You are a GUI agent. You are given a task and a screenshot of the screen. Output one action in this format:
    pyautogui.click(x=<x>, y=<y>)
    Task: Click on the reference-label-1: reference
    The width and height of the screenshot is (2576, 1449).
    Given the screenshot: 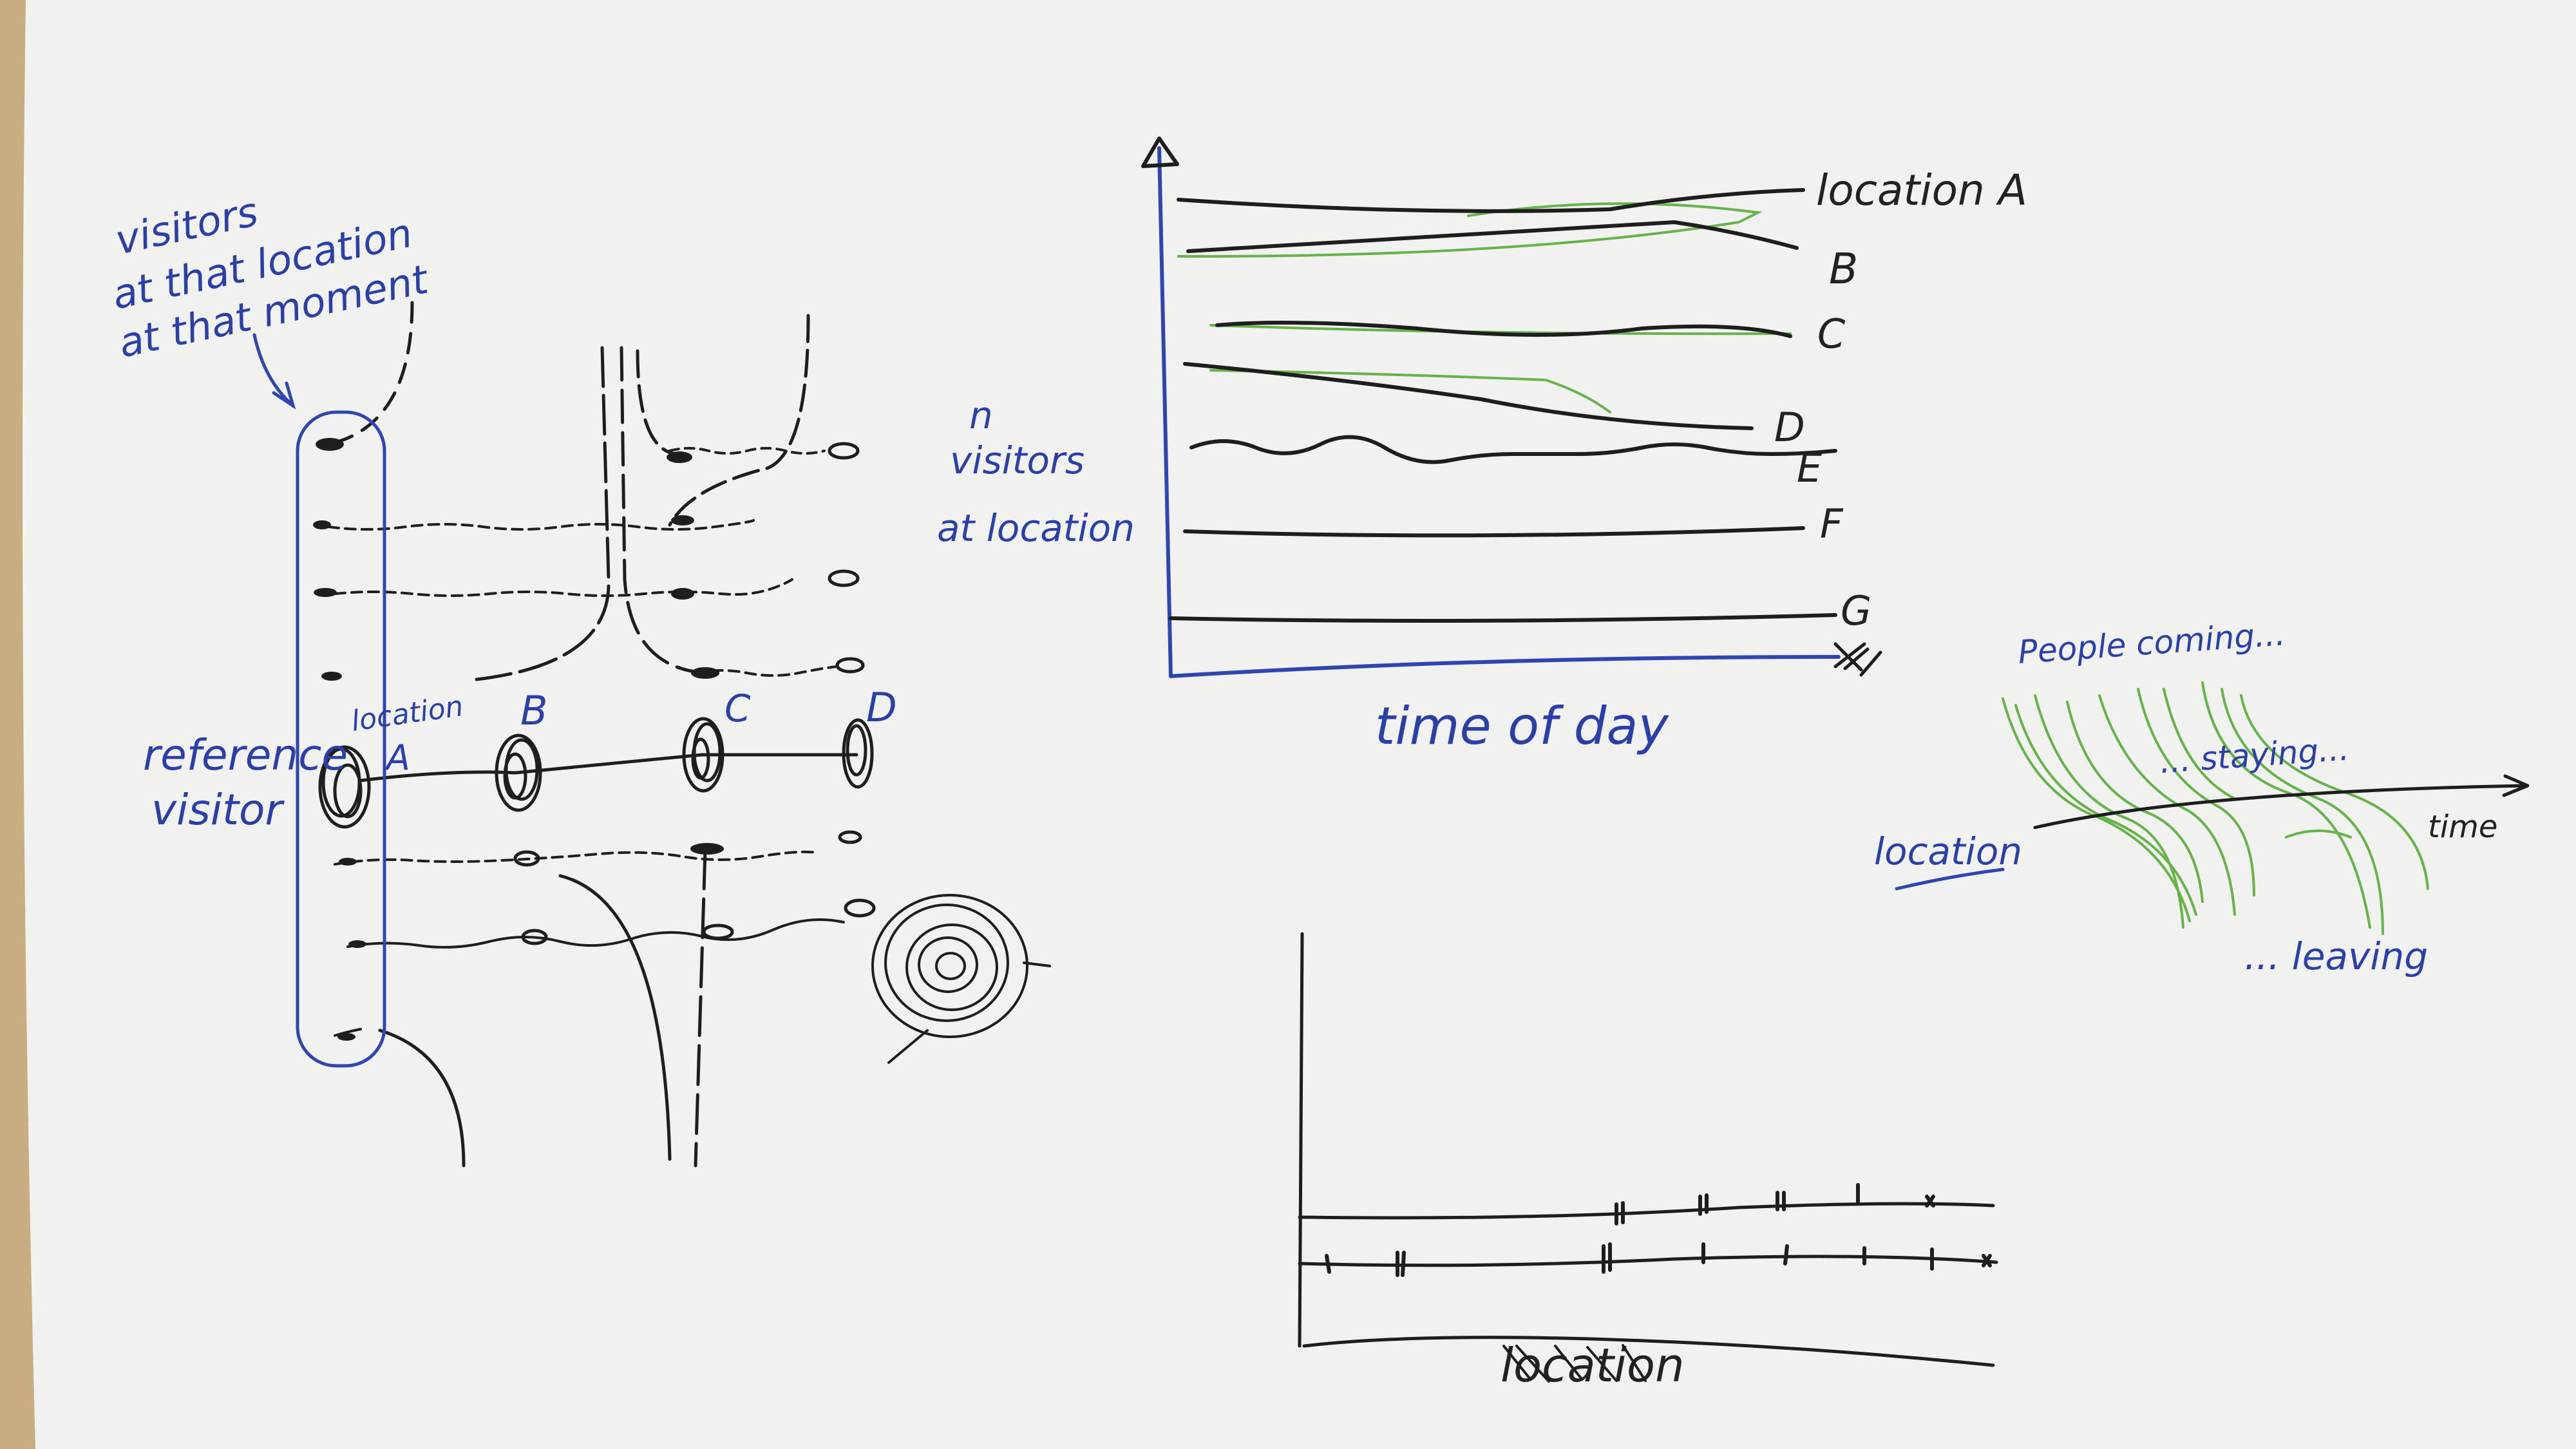 What is the action you would take?
    pyautogui.click(x=246, y=755)
    